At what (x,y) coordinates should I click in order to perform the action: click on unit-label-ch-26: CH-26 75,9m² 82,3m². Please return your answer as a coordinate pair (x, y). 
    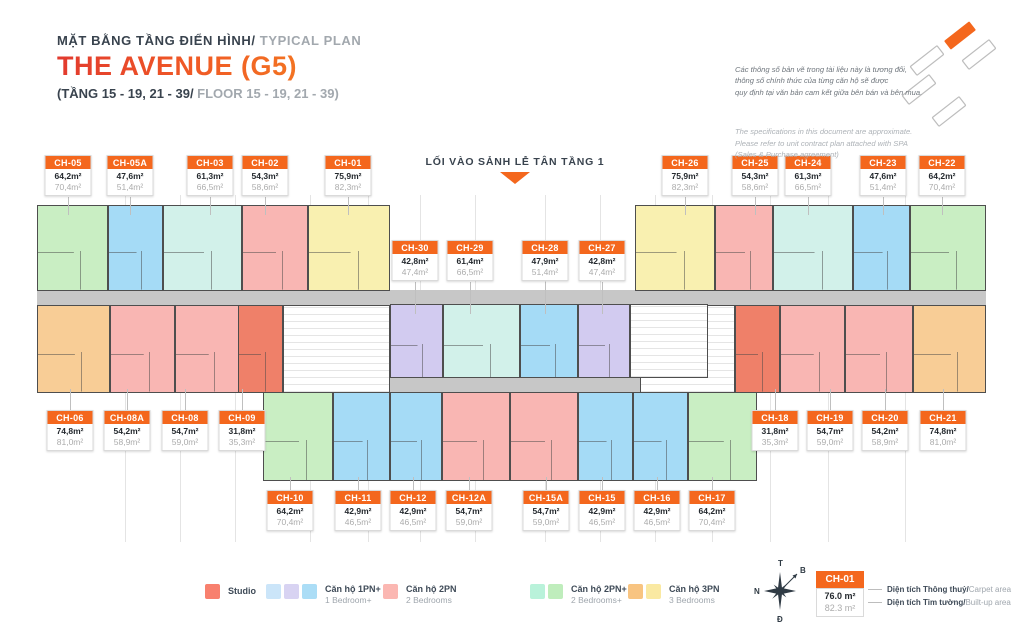
    Looking at the image, I should click on (685, 175).